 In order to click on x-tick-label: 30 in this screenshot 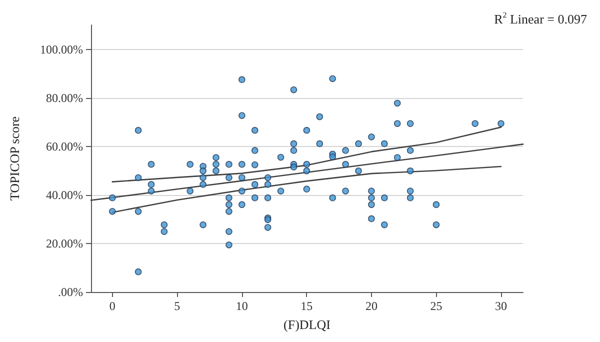, I will do `click(500, 306)`.